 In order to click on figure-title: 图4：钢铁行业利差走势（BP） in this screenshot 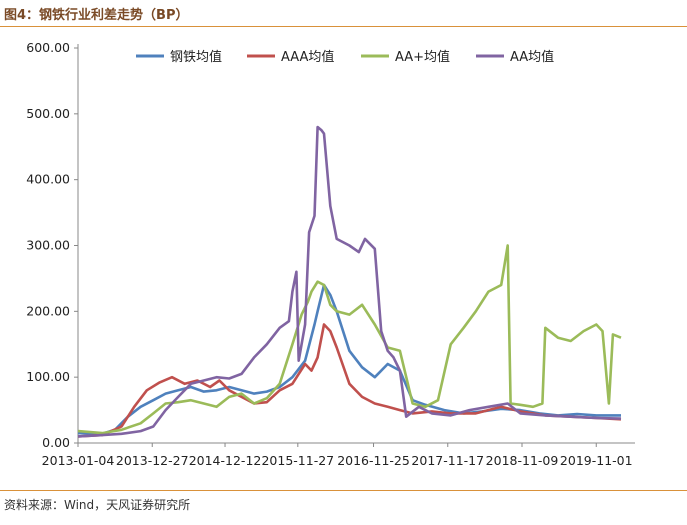, I will do `click(96, 15)`.